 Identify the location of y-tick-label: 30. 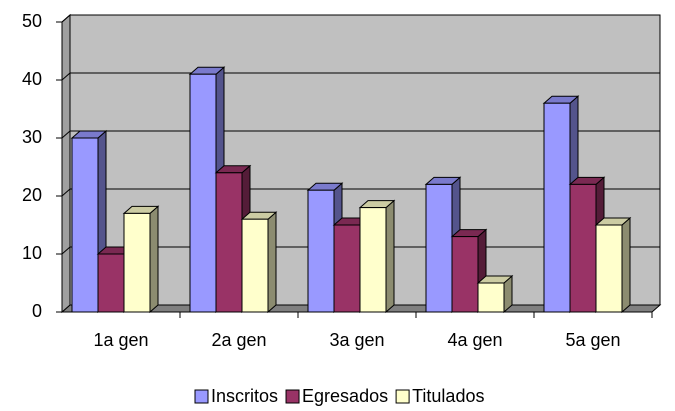
(32, 137).